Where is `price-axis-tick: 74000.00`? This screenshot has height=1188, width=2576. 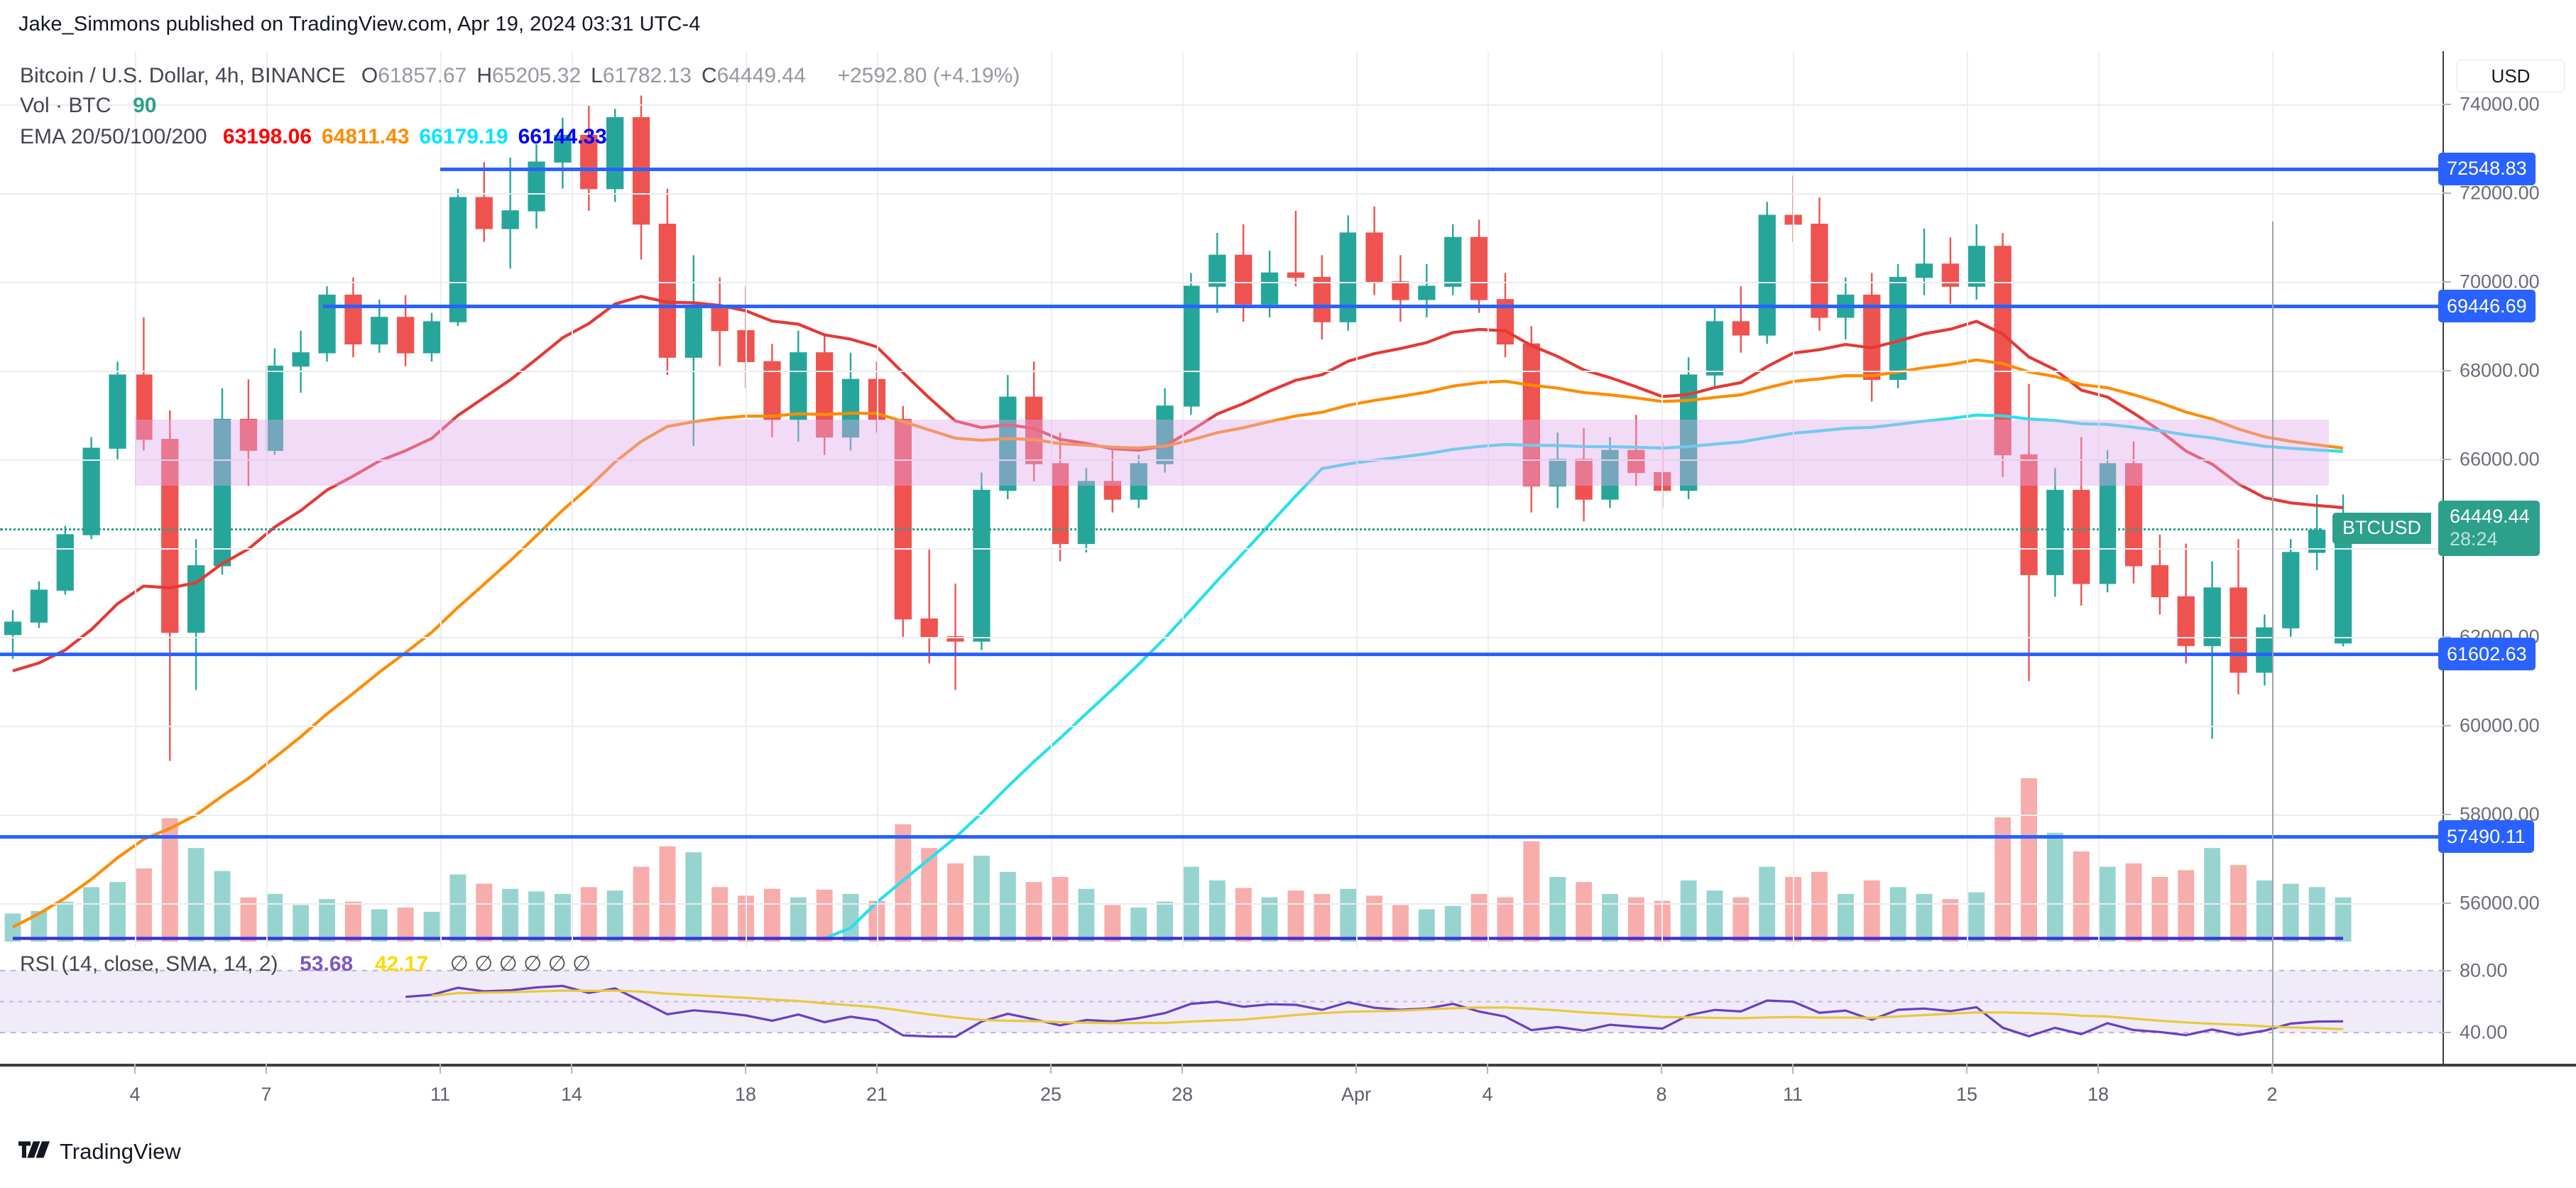 price-axis-tick: 74000.00 is located at coordinates (2500, 104).